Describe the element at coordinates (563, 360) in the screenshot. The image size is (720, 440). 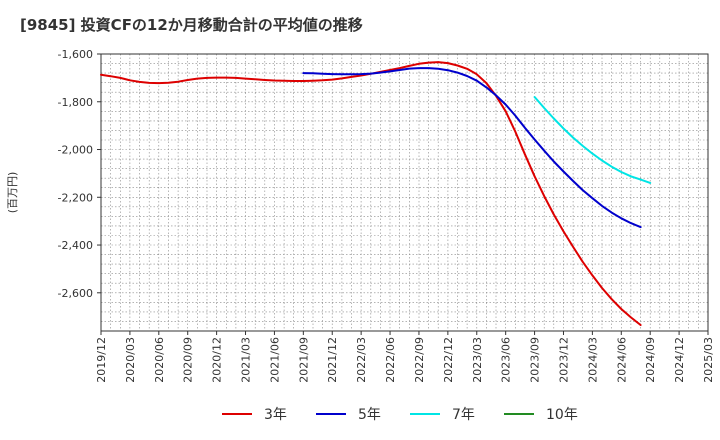
I see `x-tick-label: 2023/12` at that location.